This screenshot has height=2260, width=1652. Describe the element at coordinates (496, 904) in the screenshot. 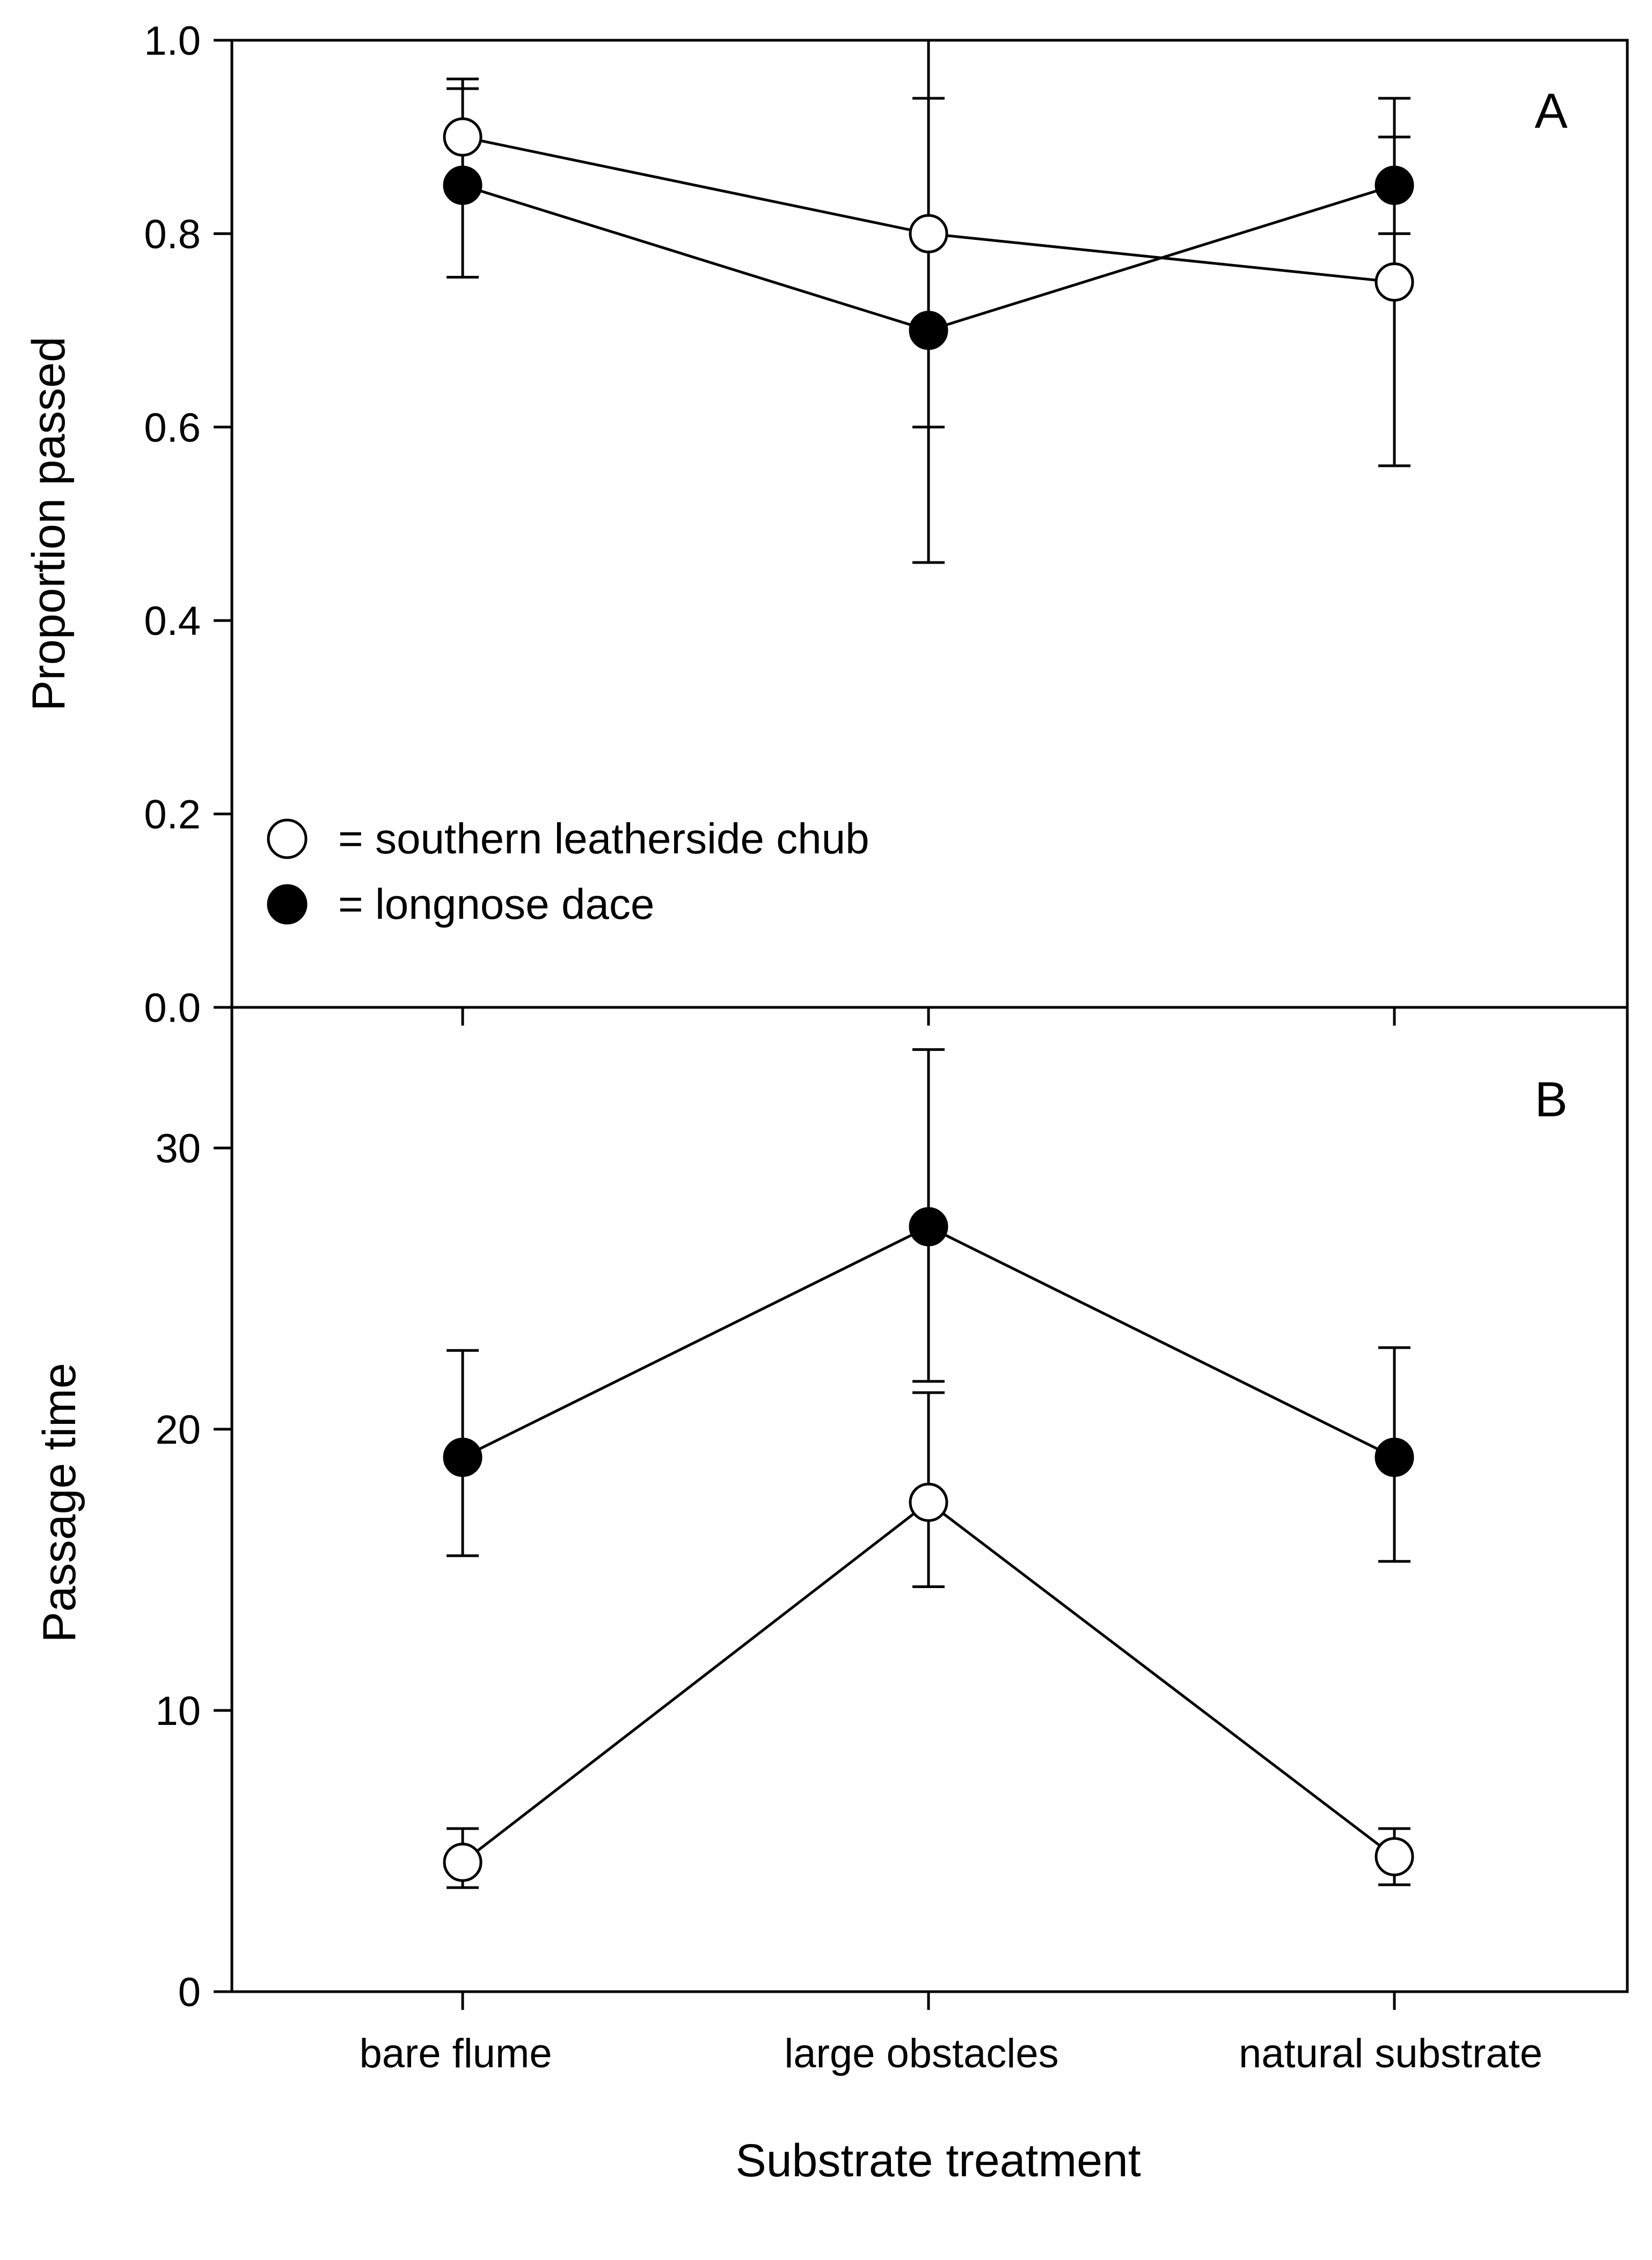

I see `legend-label-dace: = longnose dace` at that location.